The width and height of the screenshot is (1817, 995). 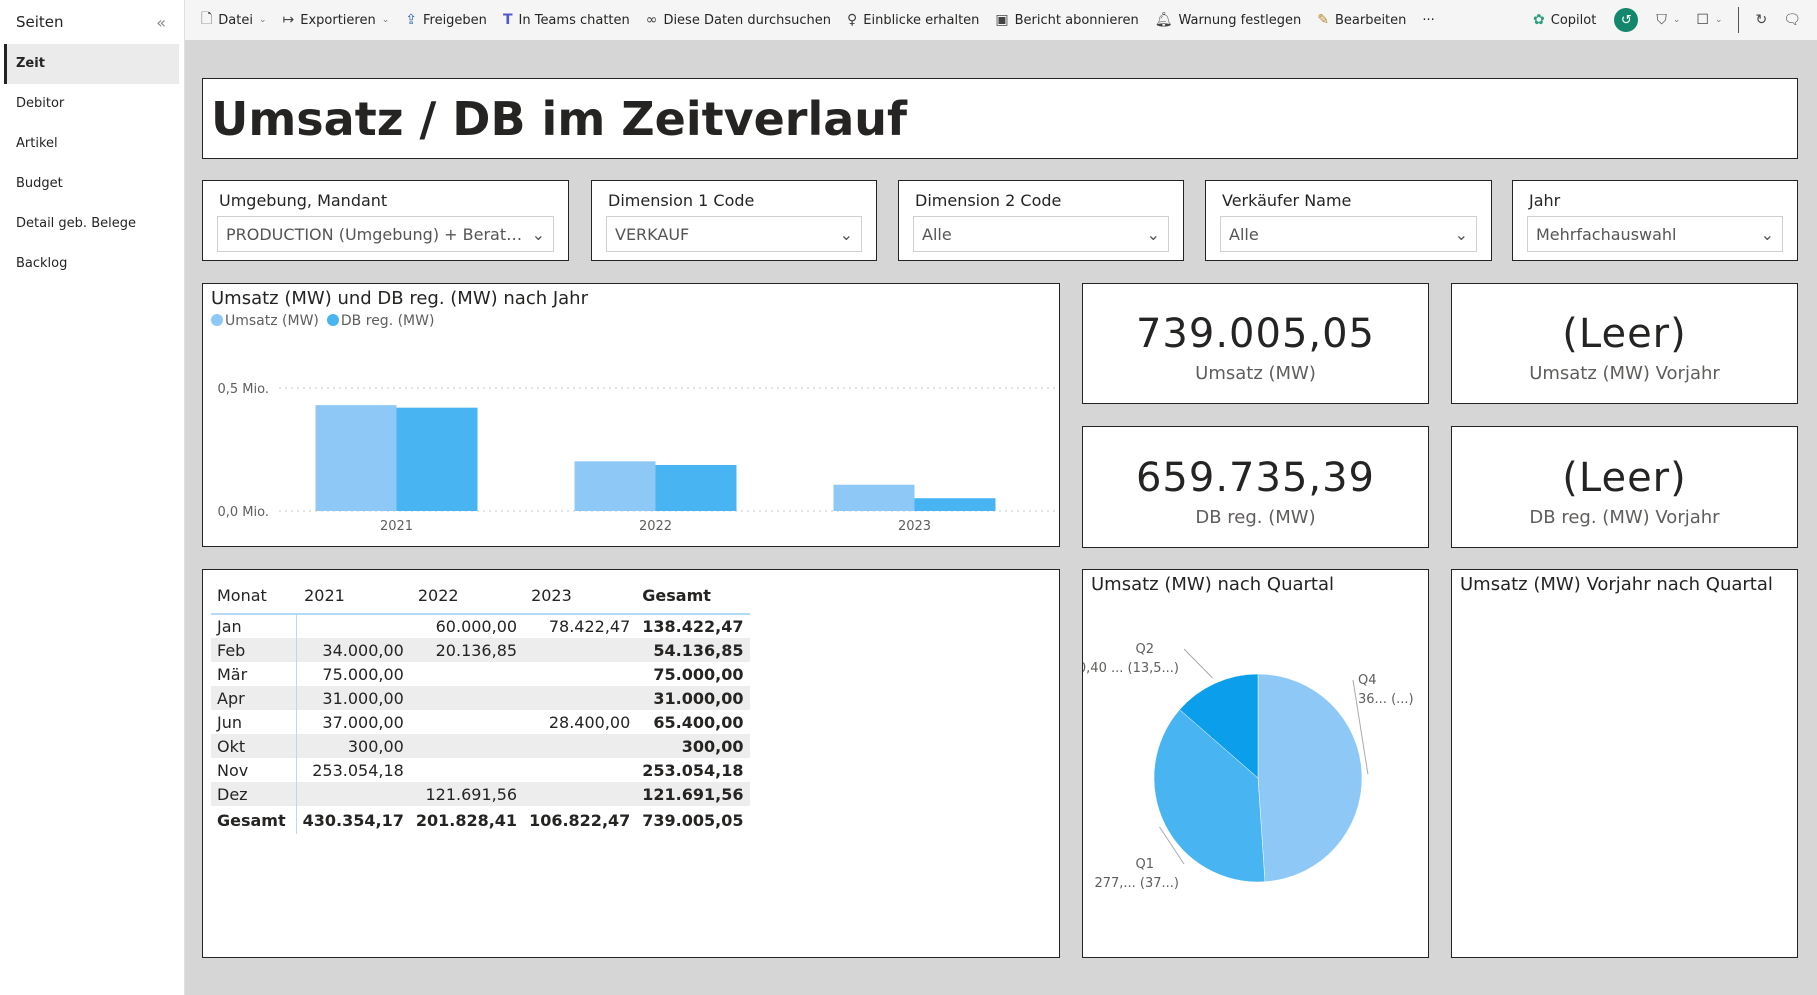 What do you see at coordinates (1212, 584) in the screenshot?
I see `chart-title: Umsatz (MW) nach Quartal` at bounding box center [1212, 584].